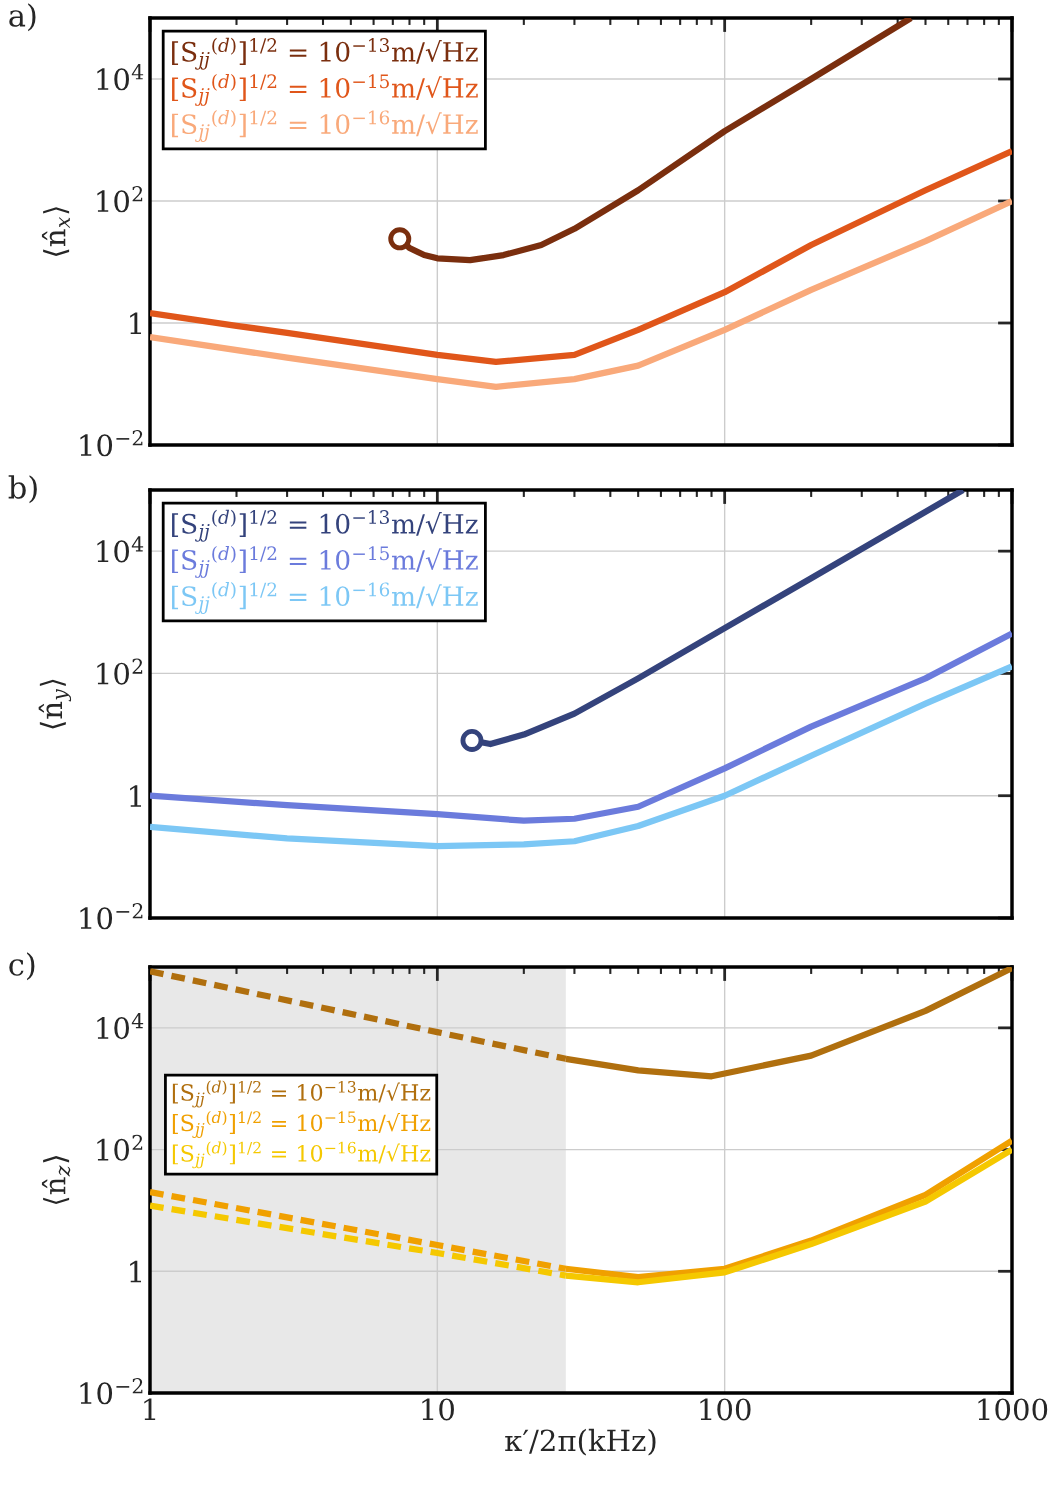 The height and width of the screenshot is (1507, 1050). Describe the element at coordinates (725, 1409) in the screenshot. I see `x-tick-label: 100` at that location.